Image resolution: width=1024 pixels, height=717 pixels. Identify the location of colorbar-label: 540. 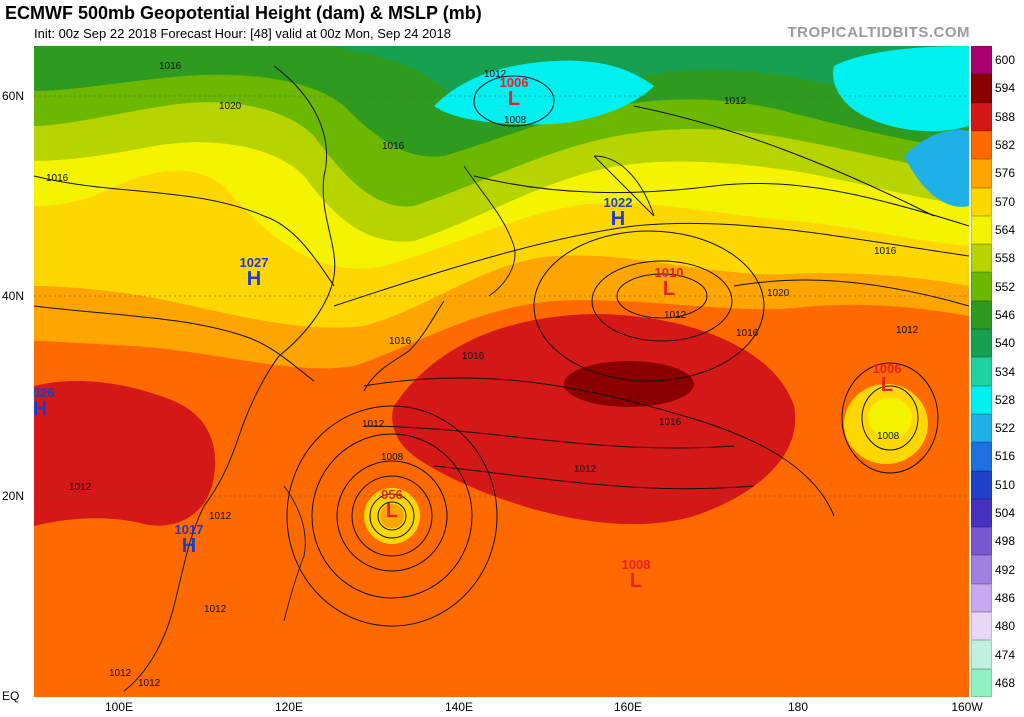
(1005, 343).